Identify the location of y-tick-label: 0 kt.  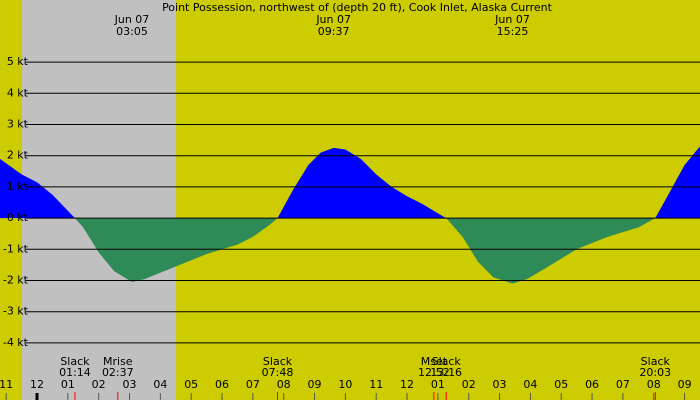
(18, 217).